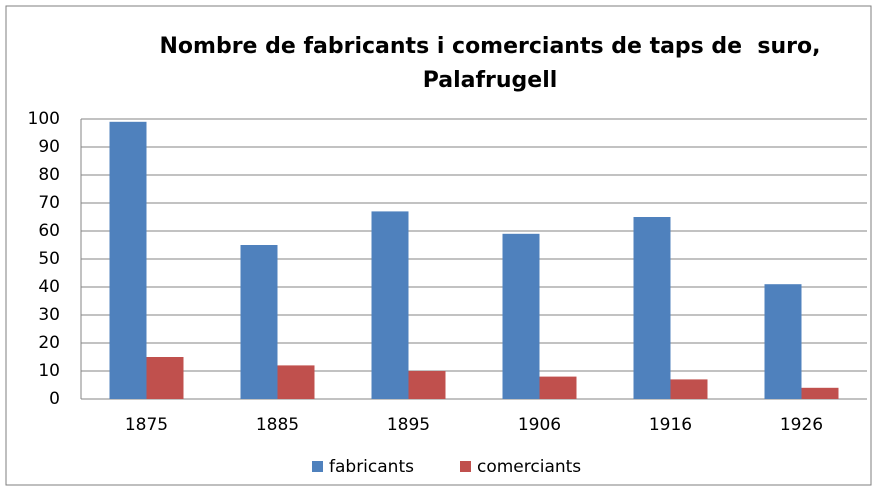 Image resolution: width=877 pixels, height=491 pixels. I want to click on y-tick-label: 60, so click(49, 231).